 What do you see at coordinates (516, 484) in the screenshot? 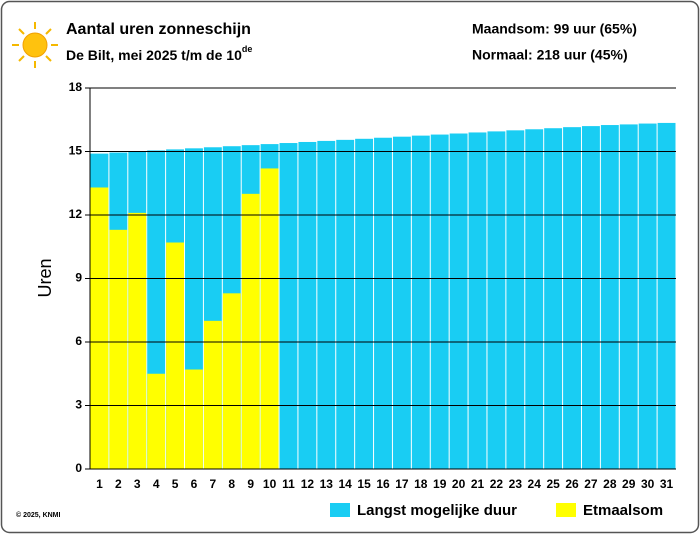
I see `x-tick-label: 23` at bounding box center [516, 484].